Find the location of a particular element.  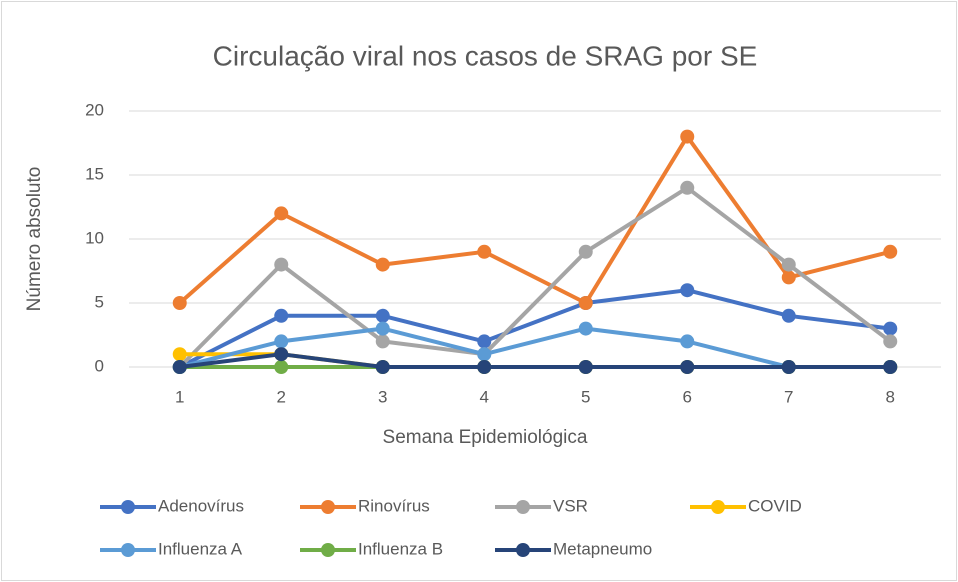

y-tick-label: 10 is located at coordinates (94, 237).